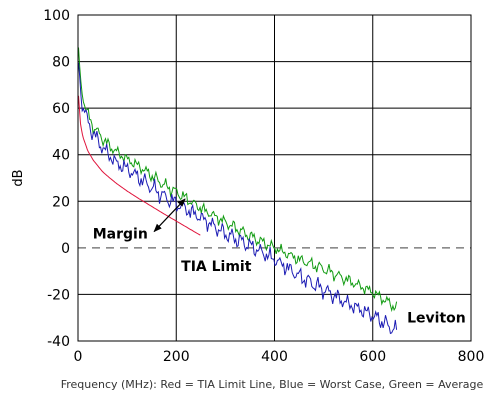 The image size is (488, 401). What do you see at coordinates (120, 235) in the screenshot?
I see `annotation-margin: Margin` at bounding box center [120, 235].